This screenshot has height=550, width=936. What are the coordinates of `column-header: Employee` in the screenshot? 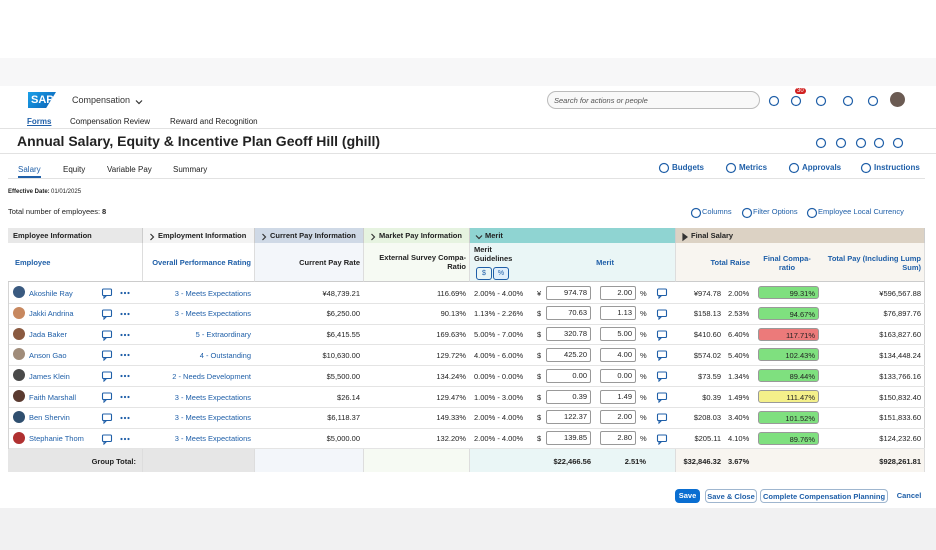 It's located at (33, 262).